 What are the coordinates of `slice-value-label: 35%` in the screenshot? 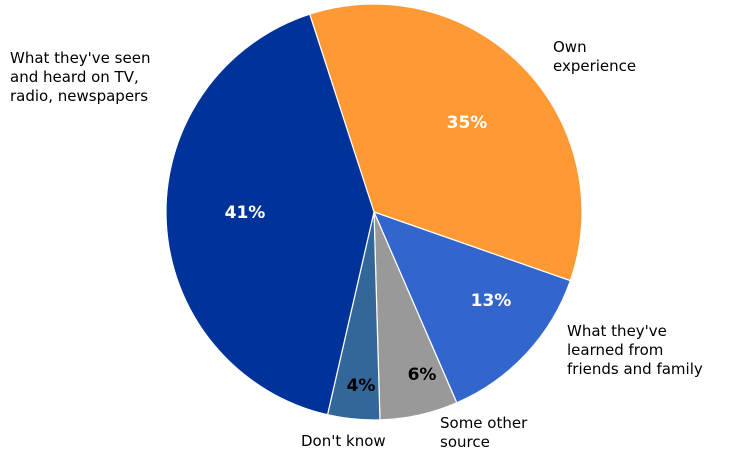 It's located at (467, 123).